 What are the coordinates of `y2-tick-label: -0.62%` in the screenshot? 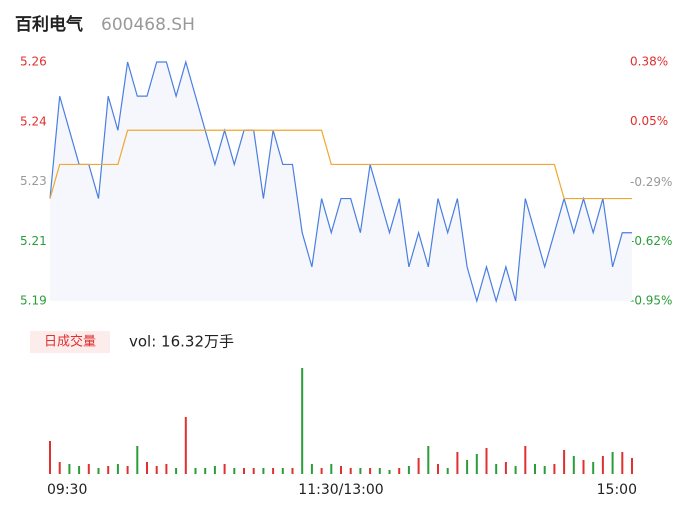 It's located at (651, 241).